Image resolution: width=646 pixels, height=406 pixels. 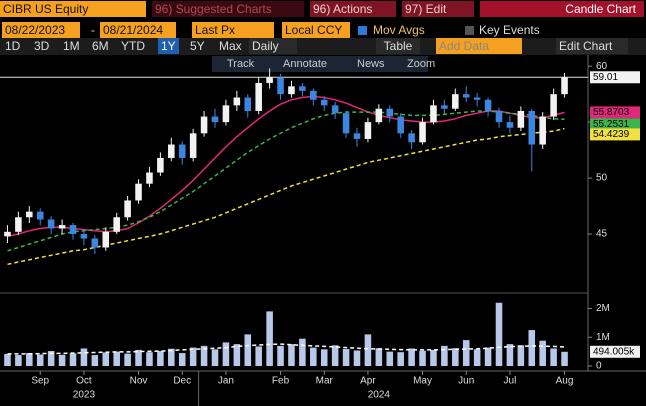 What do you see at coordinates (197, 46) in the screenshot?
I see `period-button: 5Y` at bounding box center [197, 46].